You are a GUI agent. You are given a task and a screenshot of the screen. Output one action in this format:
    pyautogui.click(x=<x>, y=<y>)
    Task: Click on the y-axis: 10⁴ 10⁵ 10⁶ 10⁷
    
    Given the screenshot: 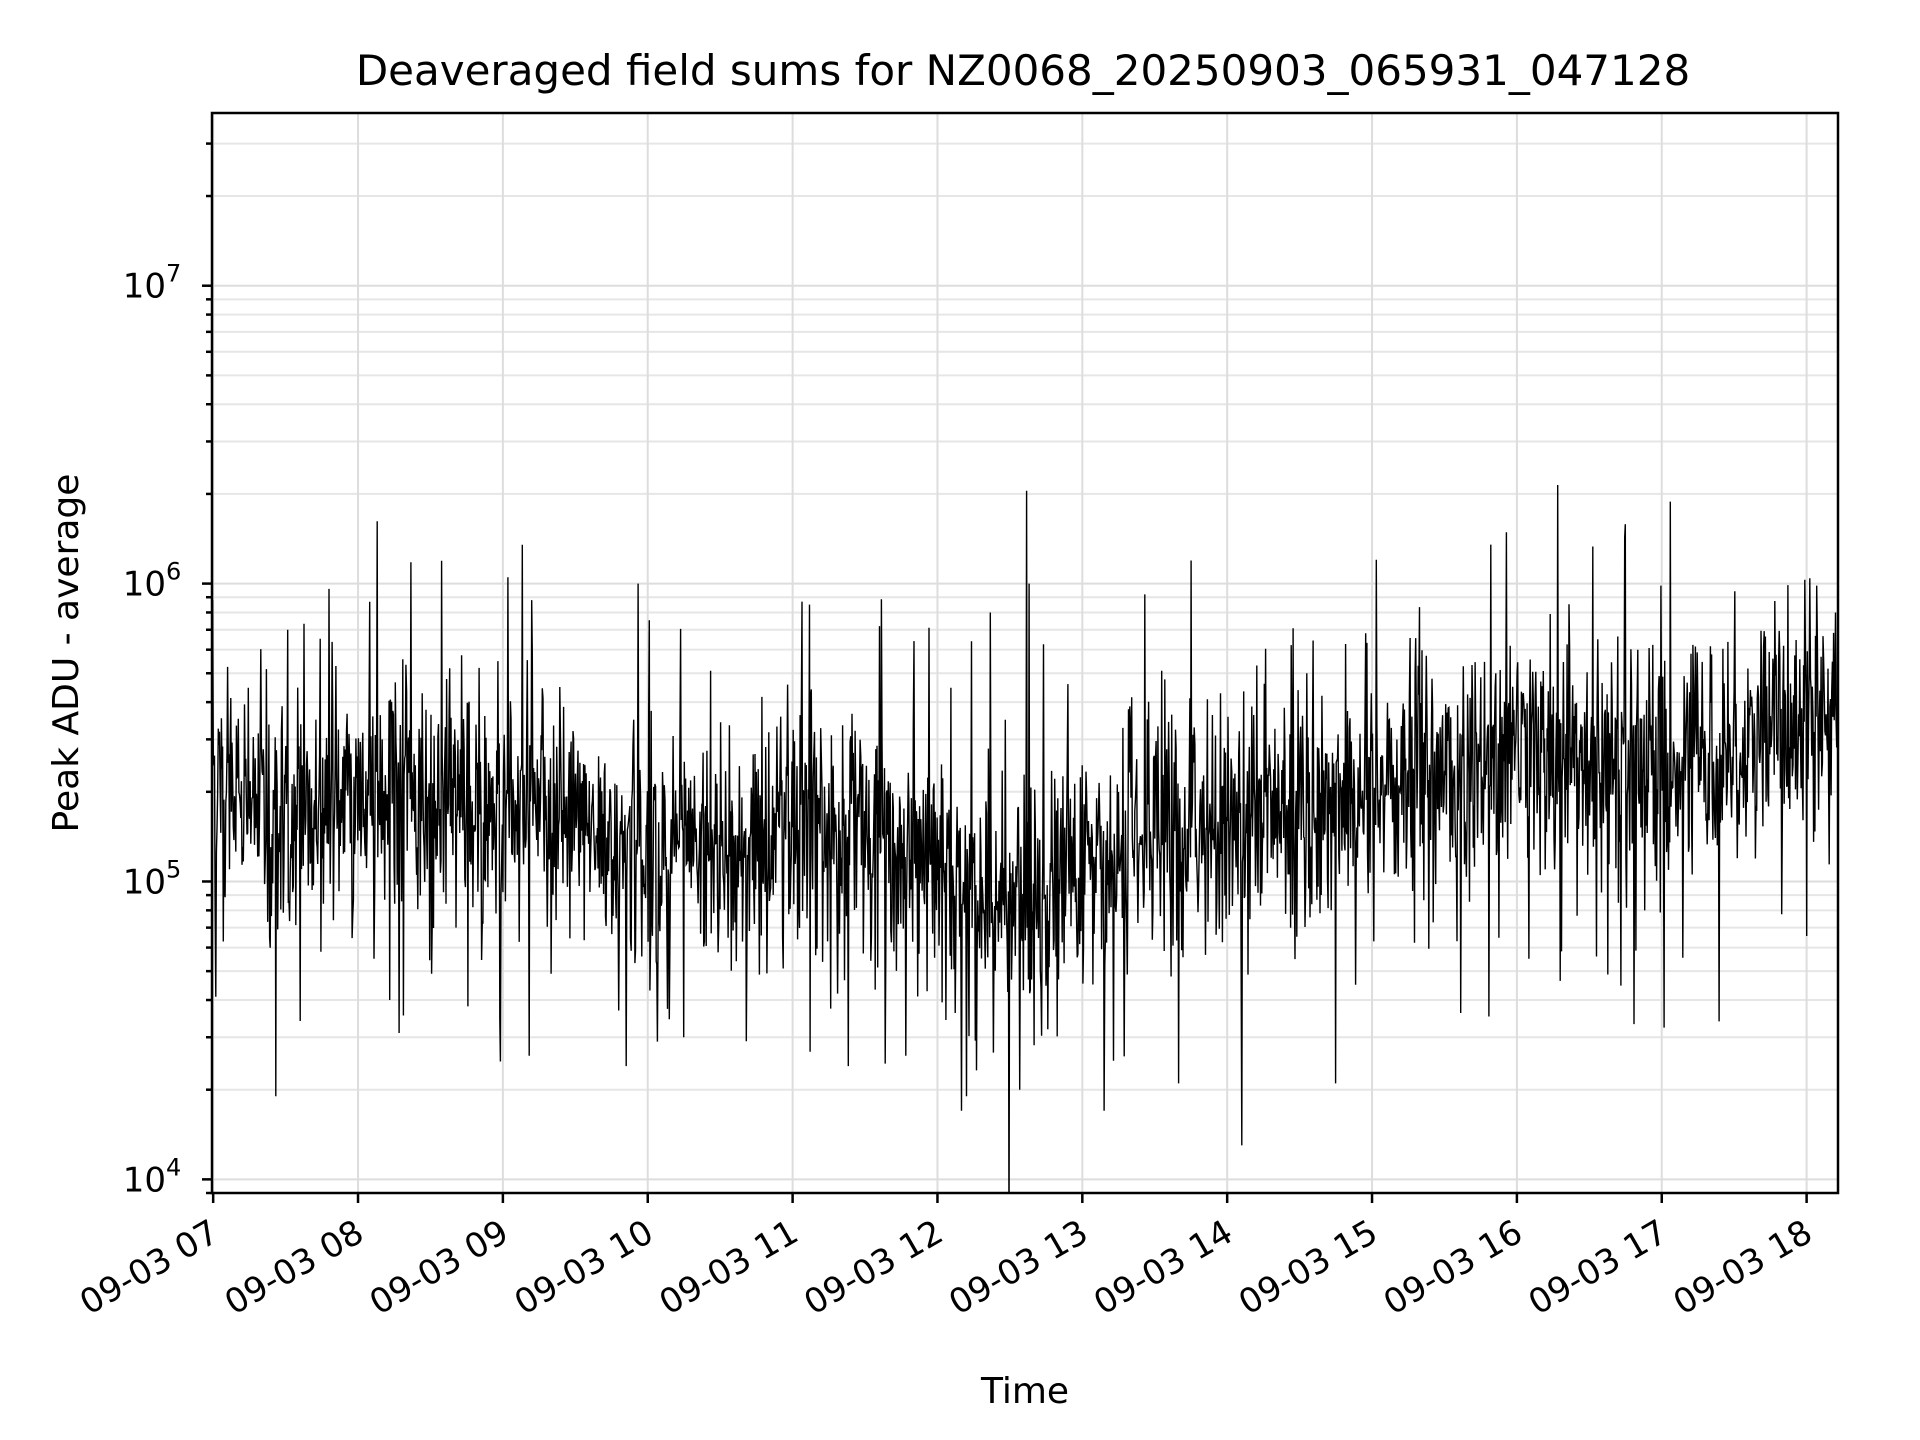 What is the action you would take?
    pyautogui.click(x=167, y=671)
    